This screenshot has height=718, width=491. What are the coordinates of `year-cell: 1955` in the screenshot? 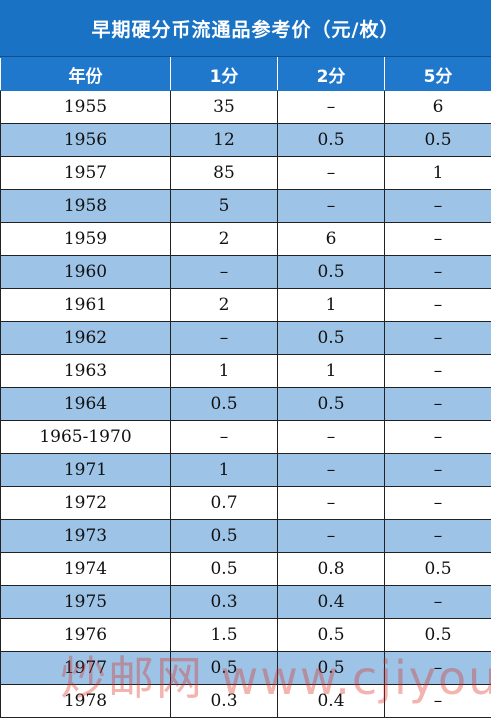 It's located at (86, 107).